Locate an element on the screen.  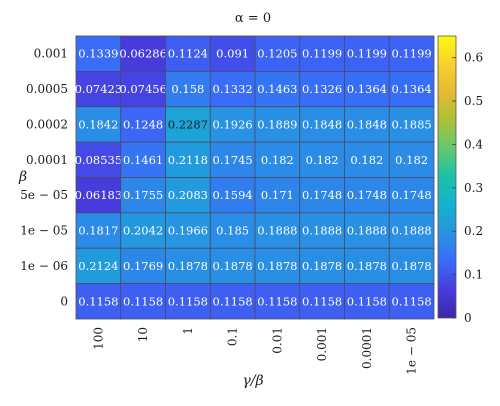
cell-value-label: 0.07423 is located at coordinates (99, 89).